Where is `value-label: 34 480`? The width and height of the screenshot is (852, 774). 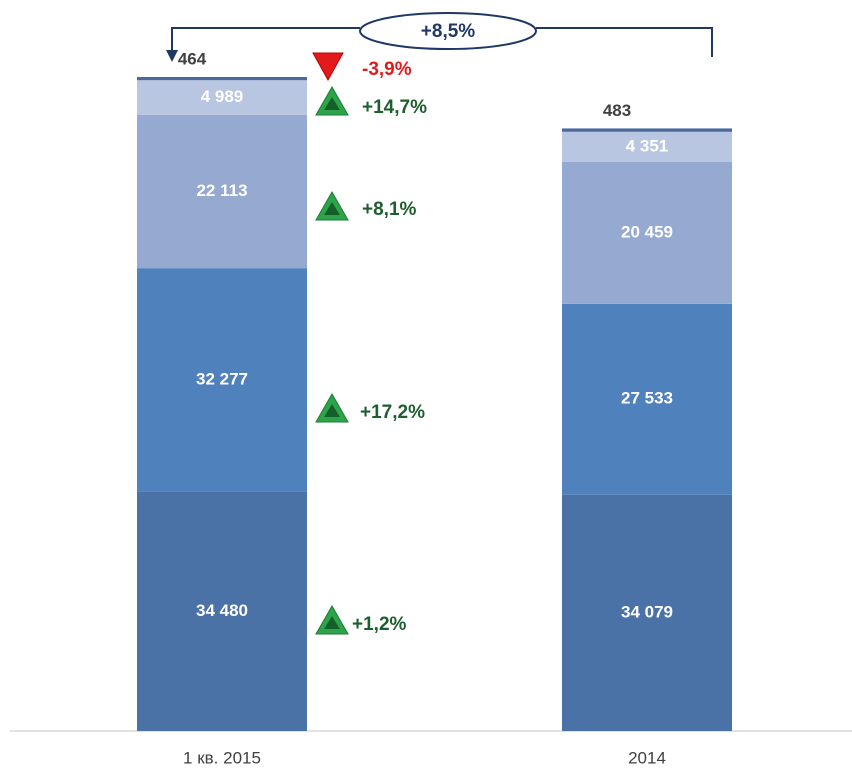 value-label: 34 480 is located at coordinates (222, 610).